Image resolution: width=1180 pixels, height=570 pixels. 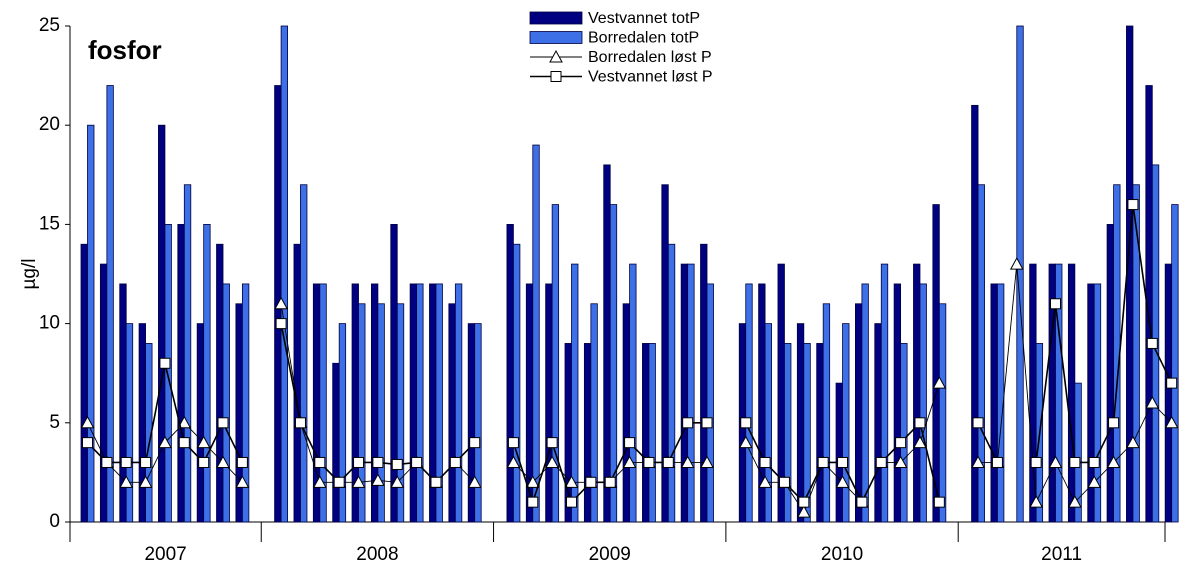 I want to click on legend-label: Borredalen totP, so click(x=643, y=38).